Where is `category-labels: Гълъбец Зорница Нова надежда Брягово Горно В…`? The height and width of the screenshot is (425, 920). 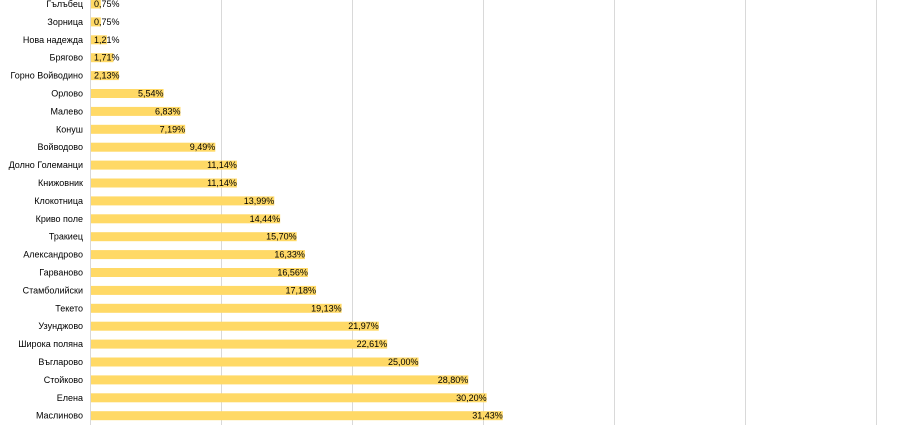
category-labels: Гълъбец Зорница Нова надежда Брягово Горно В… is located at coordinates (46, 210).